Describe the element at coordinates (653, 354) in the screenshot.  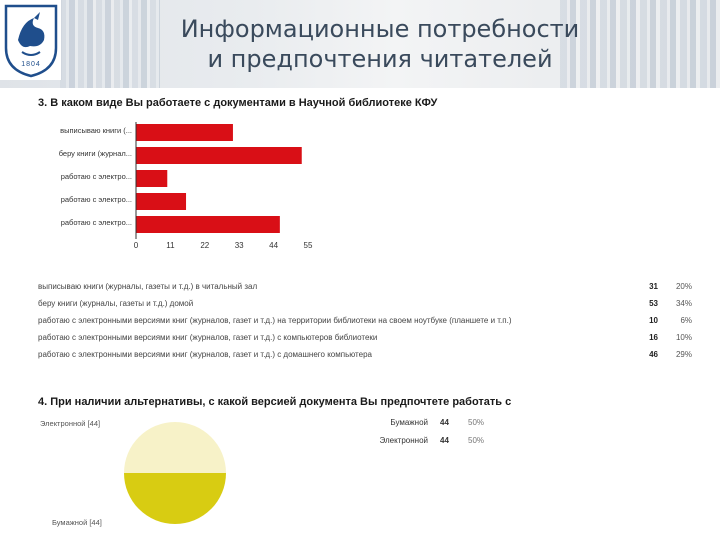
I see `row-count: 46` at that location.